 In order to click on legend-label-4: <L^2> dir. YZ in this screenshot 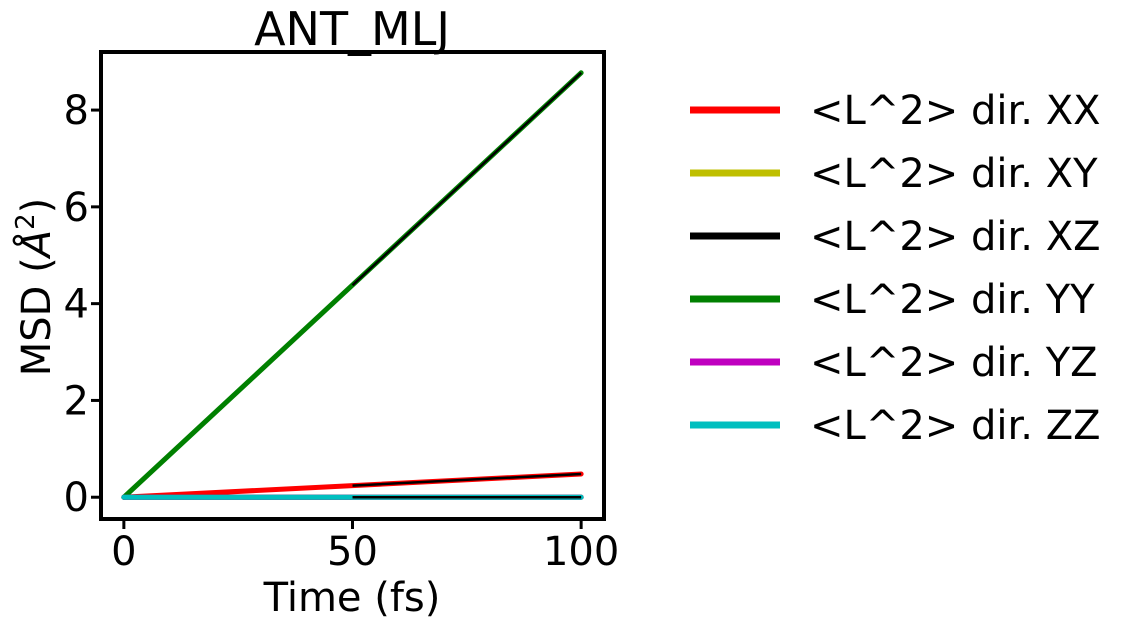, I will do `click(954, 363)`.